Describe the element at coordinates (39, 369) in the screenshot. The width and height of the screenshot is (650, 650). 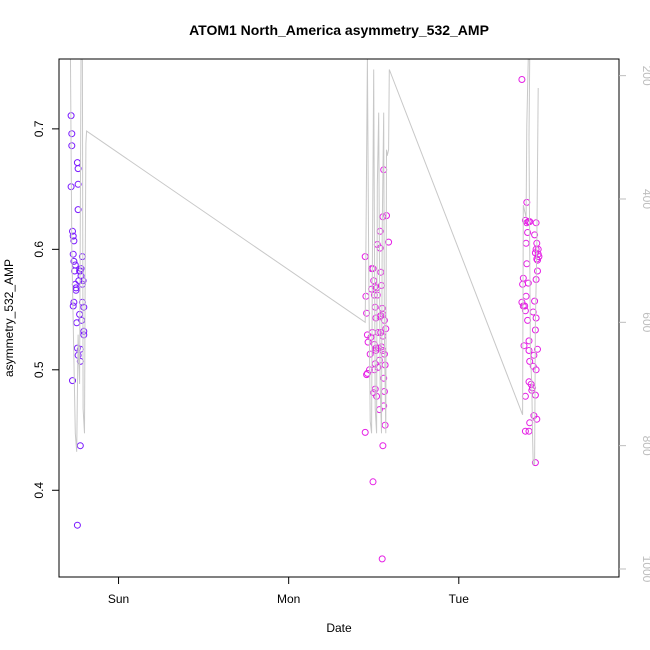
I see `y-tick-label: 0.5` at that location.